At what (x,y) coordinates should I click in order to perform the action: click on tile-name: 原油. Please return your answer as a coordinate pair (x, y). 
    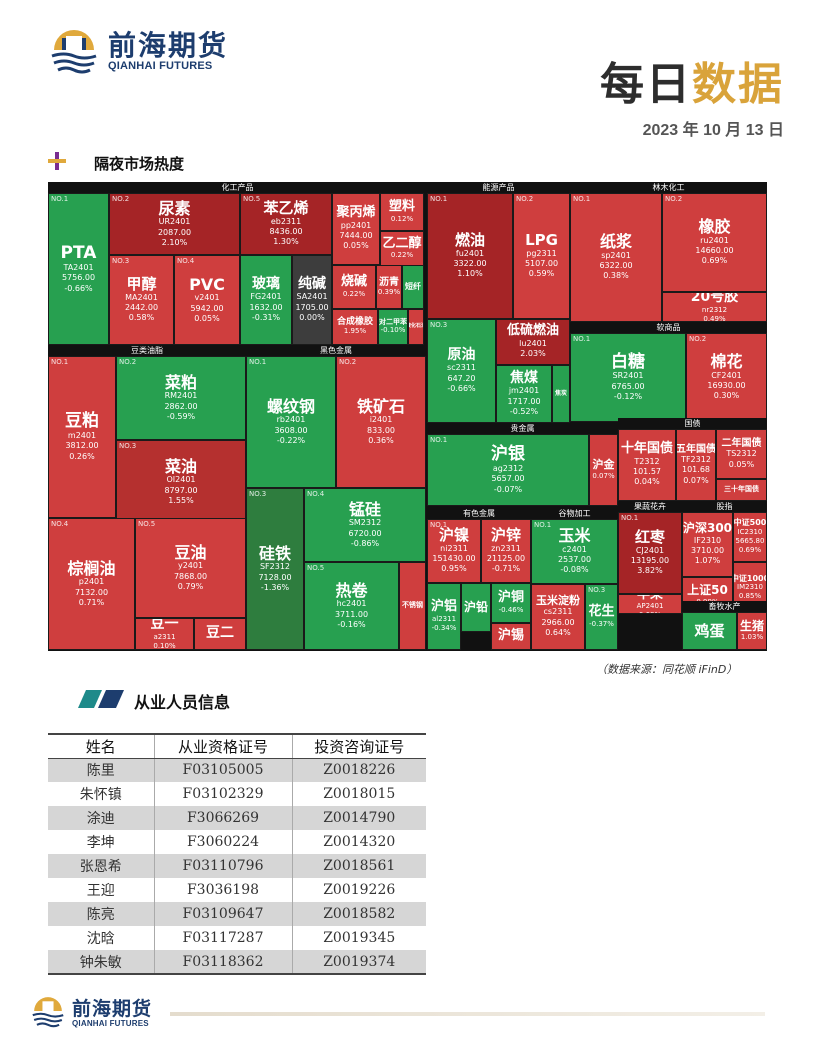
    Looking at the image, I should click on (461, 354).